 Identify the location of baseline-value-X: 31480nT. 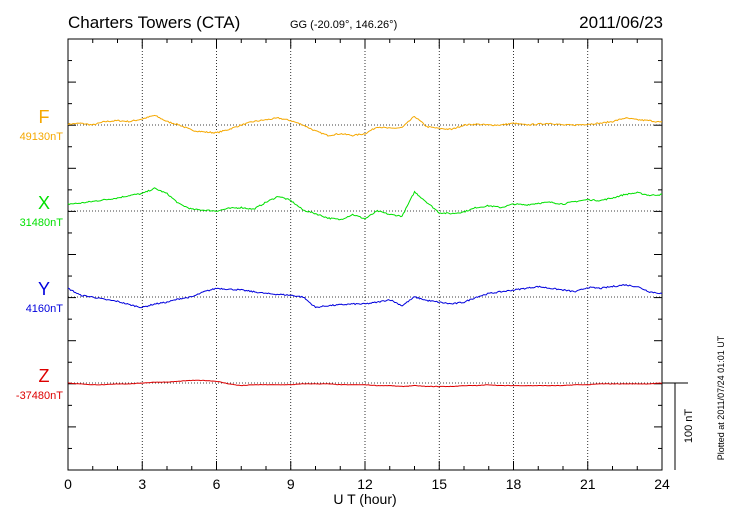
(42, 223).